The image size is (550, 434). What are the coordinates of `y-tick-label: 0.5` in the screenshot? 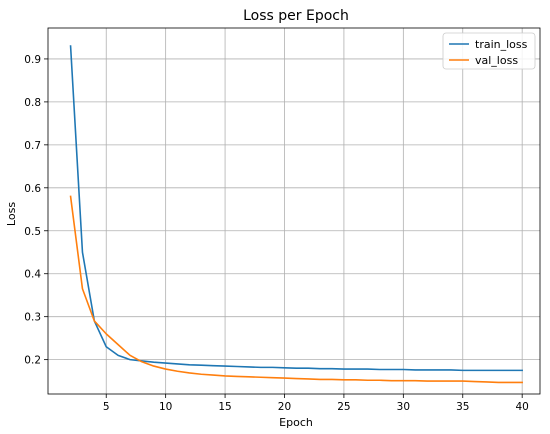 It's located at (32, 232).